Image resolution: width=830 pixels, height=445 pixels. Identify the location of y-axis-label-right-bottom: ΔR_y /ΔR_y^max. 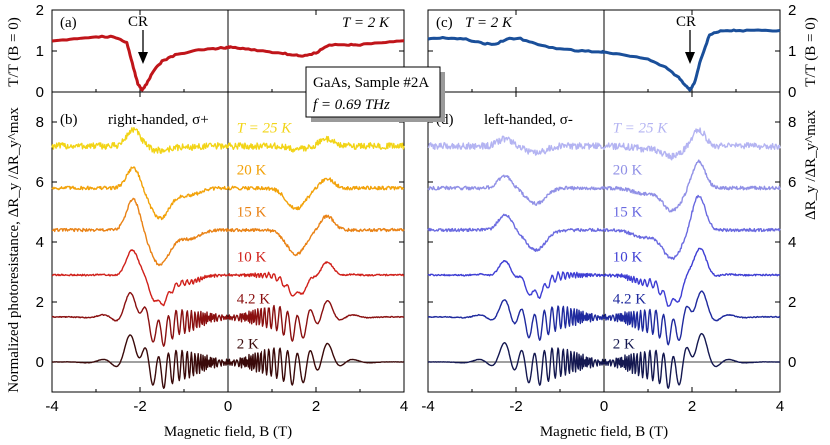
(811, 164).